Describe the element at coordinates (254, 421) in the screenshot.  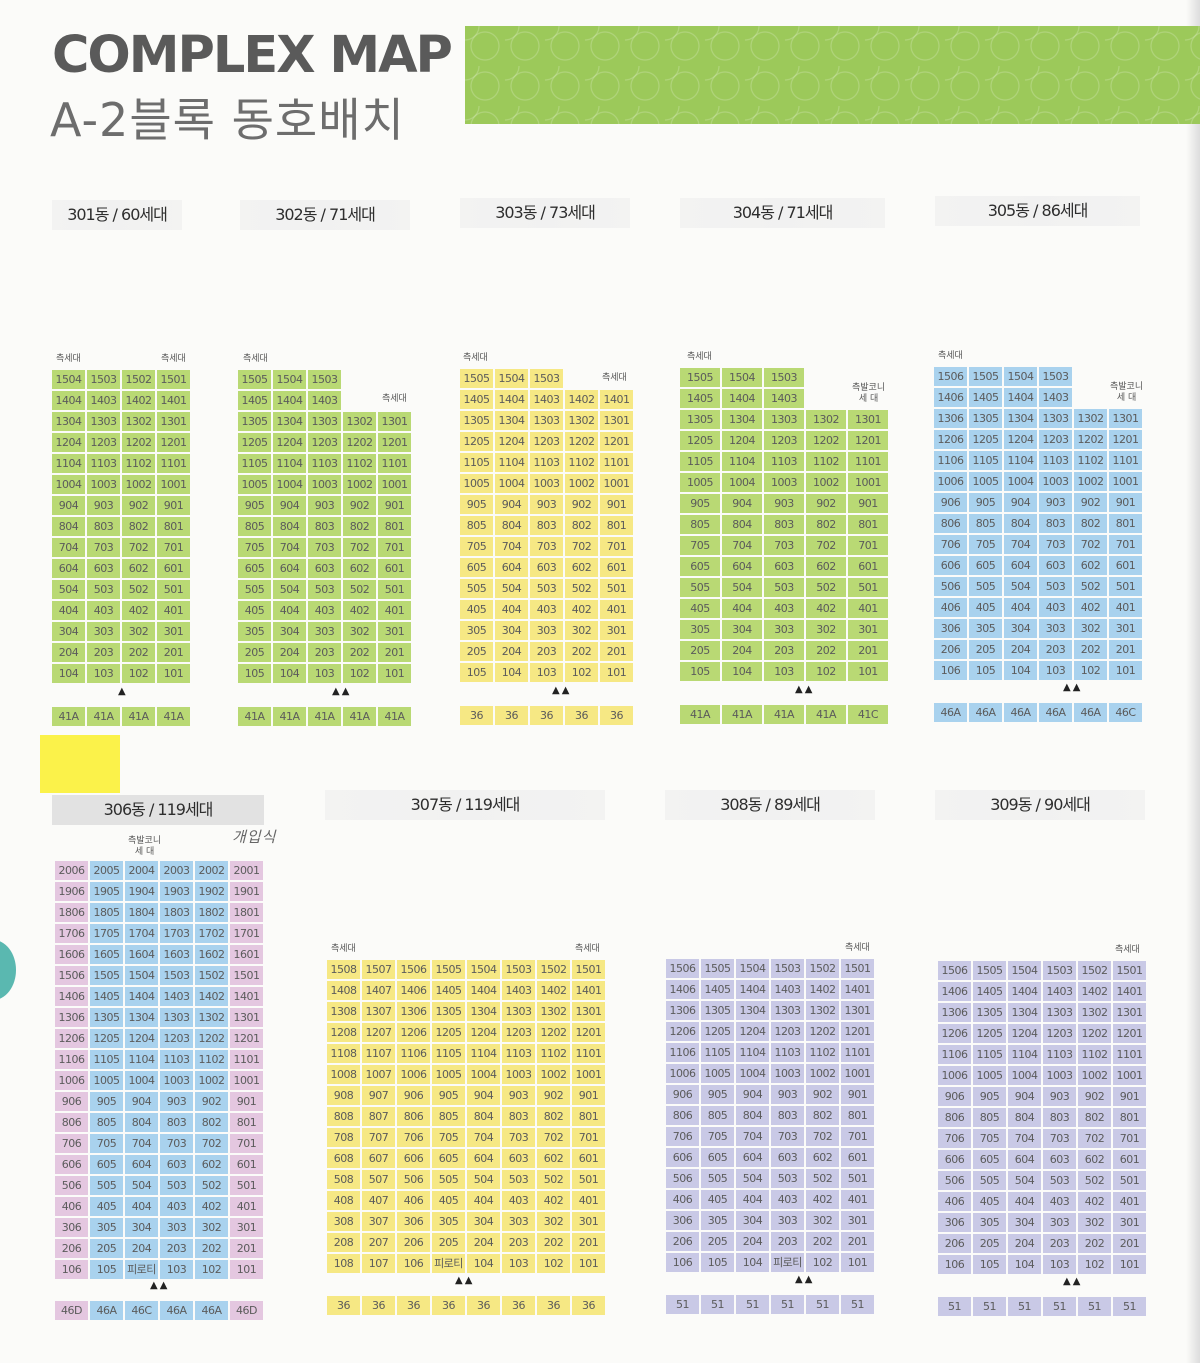
I see `unit-cell: 1305` at that location.